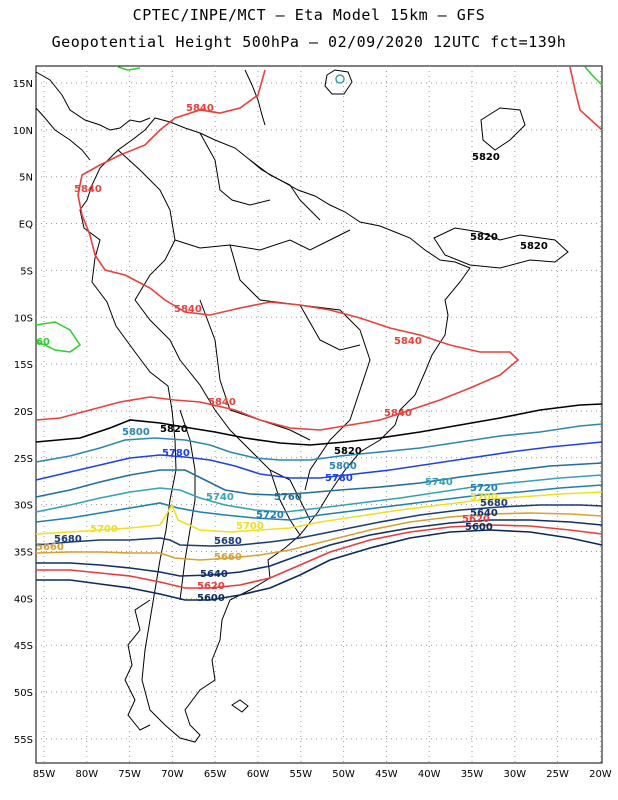 This screenshot has width=618, height=800. What do you see at coordinates (23, 740) in the screenshot?
I see `lat-label: 55S` at bounding box center [23, 740].